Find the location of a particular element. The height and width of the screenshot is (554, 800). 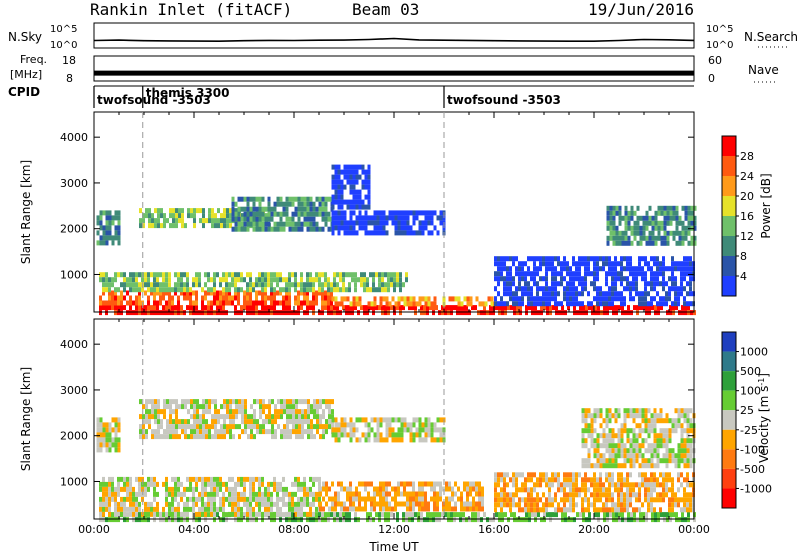

power-colorbar-swatch is located at coordinates (729, 266).